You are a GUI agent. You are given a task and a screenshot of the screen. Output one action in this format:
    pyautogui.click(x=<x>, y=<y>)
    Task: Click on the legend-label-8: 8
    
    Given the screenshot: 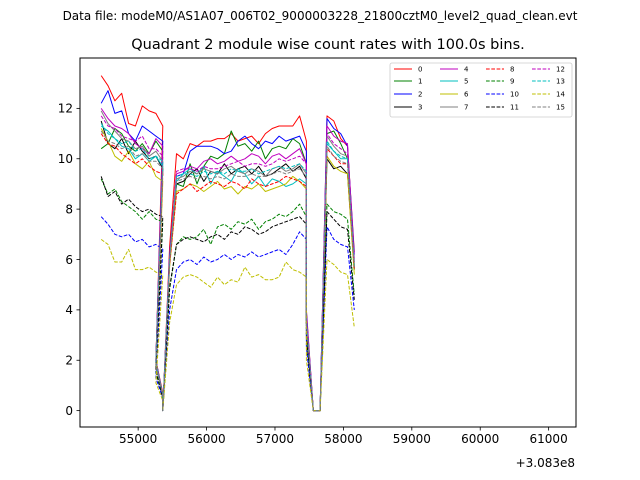 What is the action you would take?
    pyautogui.click(x=512, y=70)
    